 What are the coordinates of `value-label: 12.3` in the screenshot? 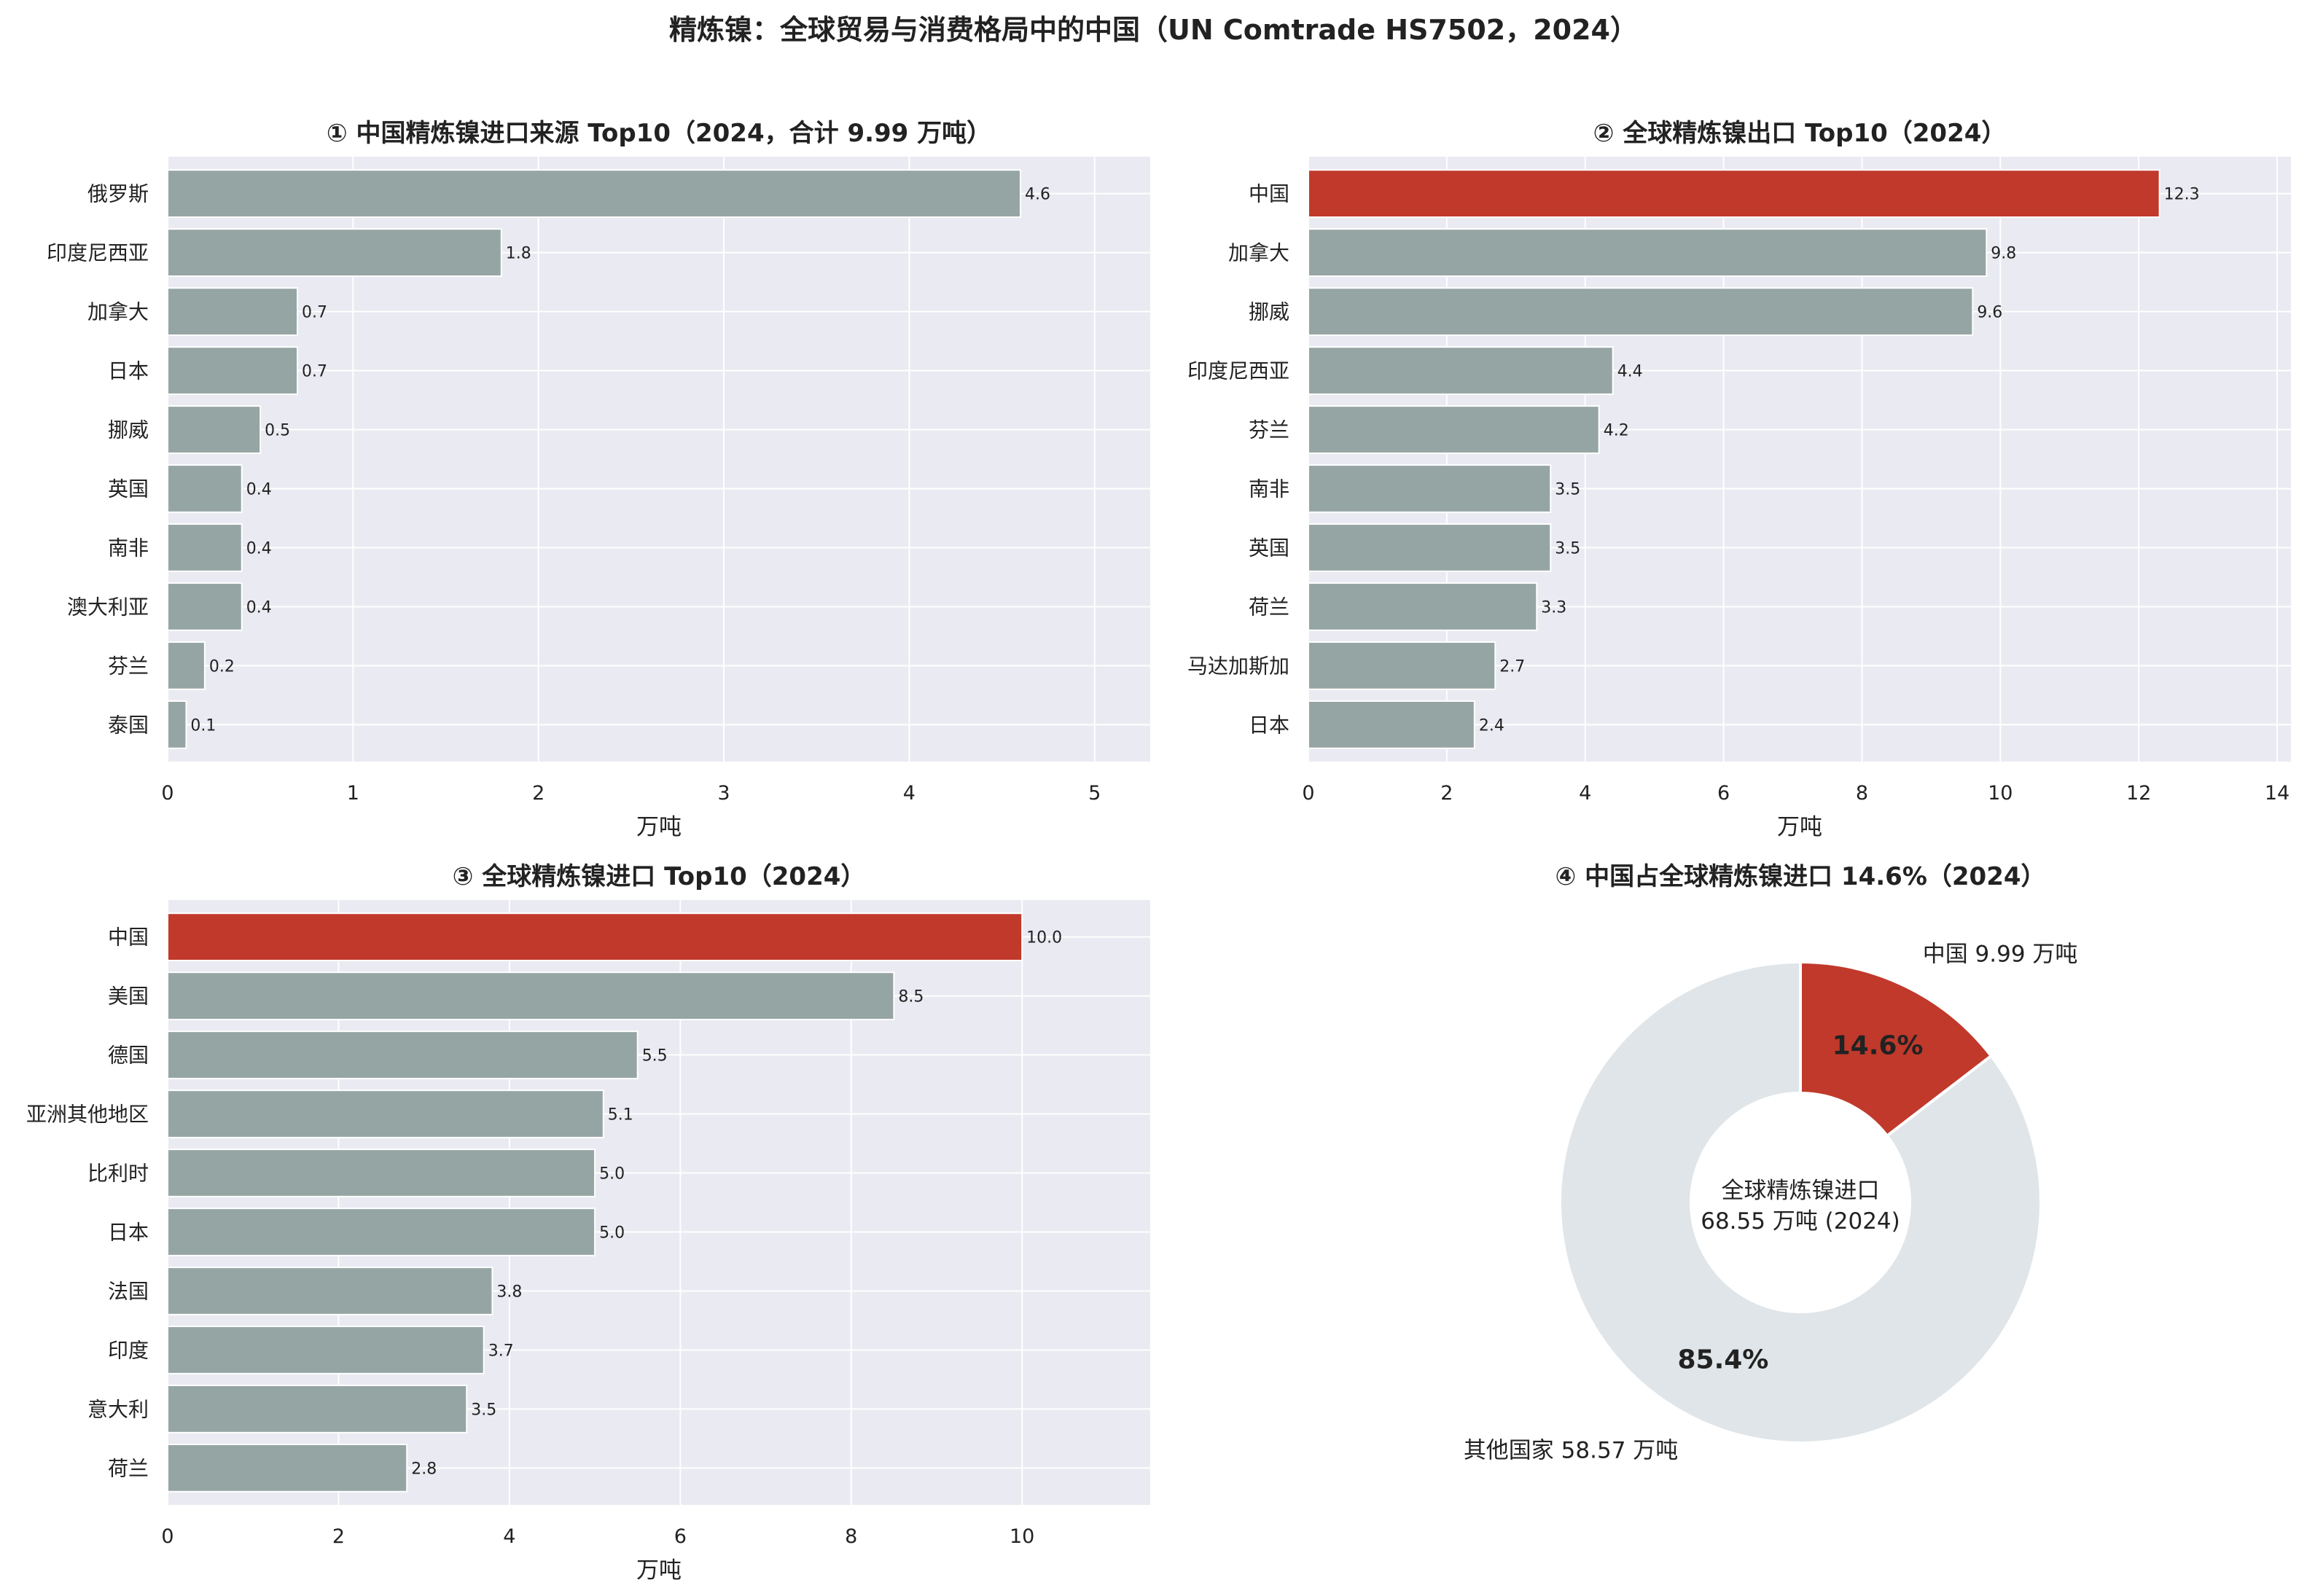 It's located at (2182, 195).